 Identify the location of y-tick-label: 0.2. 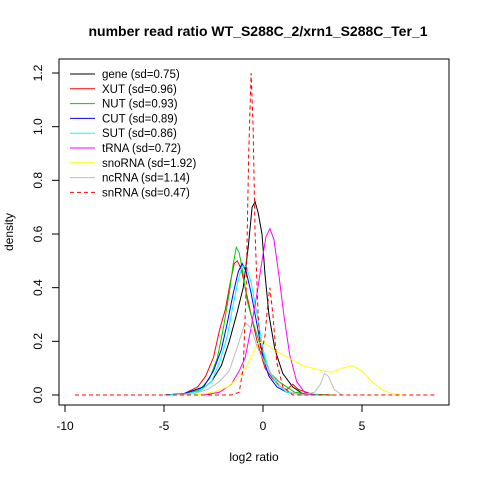
(38, 341).